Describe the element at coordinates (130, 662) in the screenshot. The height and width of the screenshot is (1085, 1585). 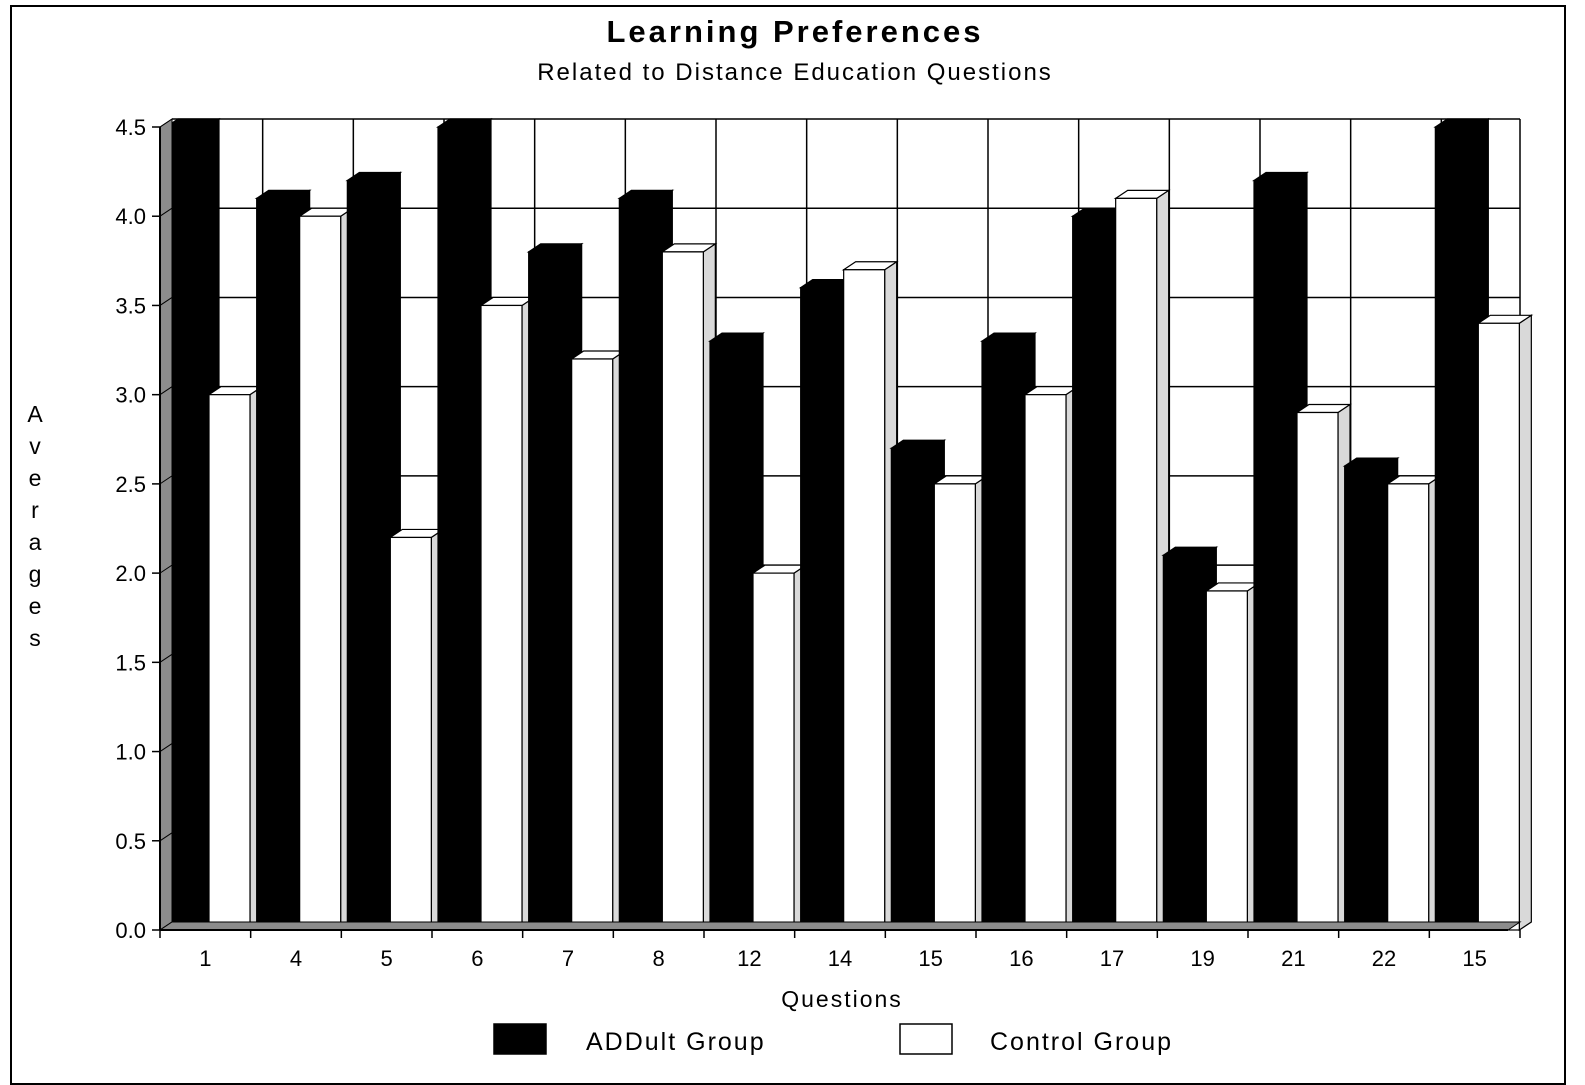
I see `y-tick-label: 1.5` at that location.